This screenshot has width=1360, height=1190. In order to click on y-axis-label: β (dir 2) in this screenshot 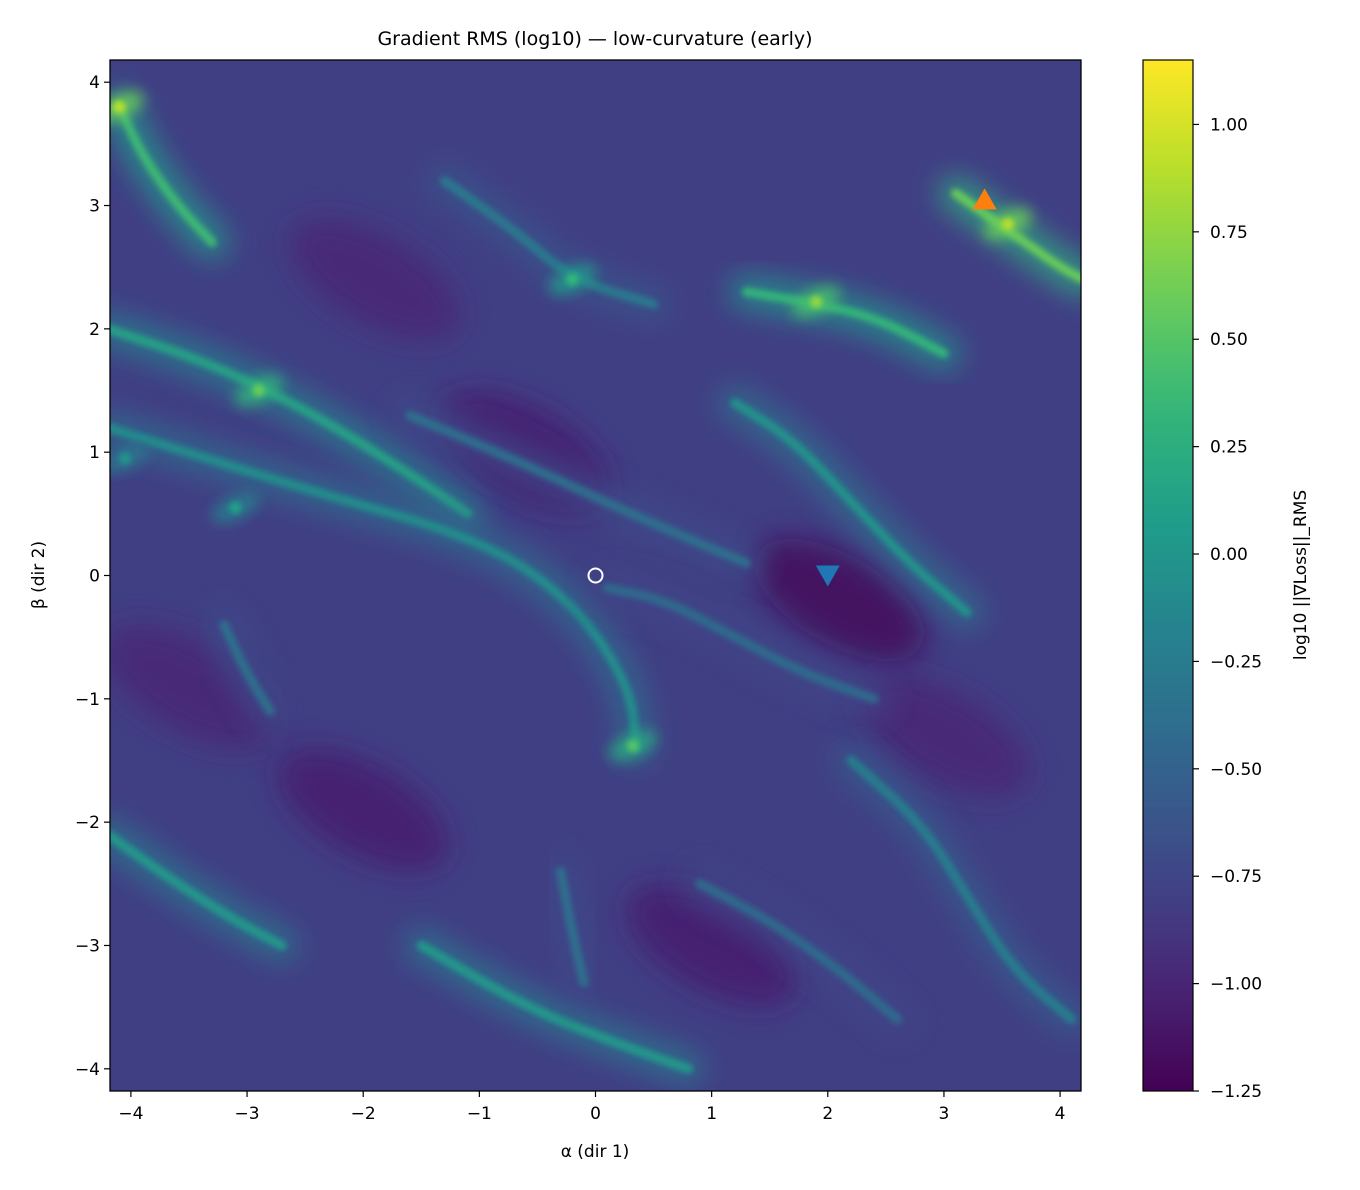, I will do `click(39, 575)`.